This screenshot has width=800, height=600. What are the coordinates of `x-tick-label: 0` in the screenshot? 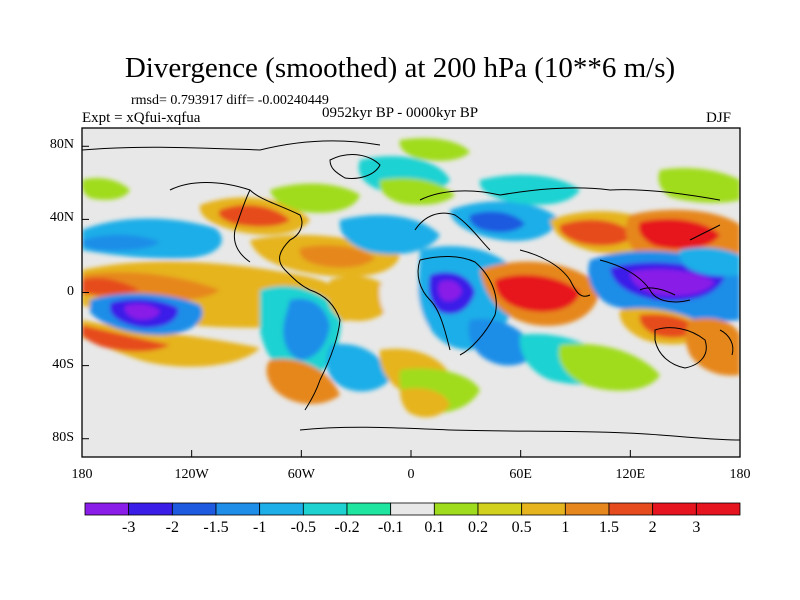 It's located at (411, 474).